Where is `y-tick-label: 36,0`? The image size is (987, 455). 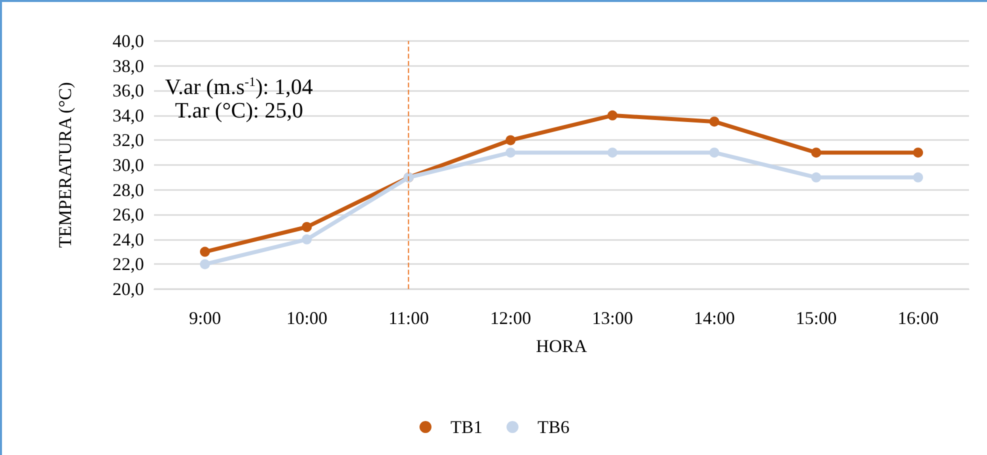
y-tick-label: 36,0 is located at coordinates (128, 90).